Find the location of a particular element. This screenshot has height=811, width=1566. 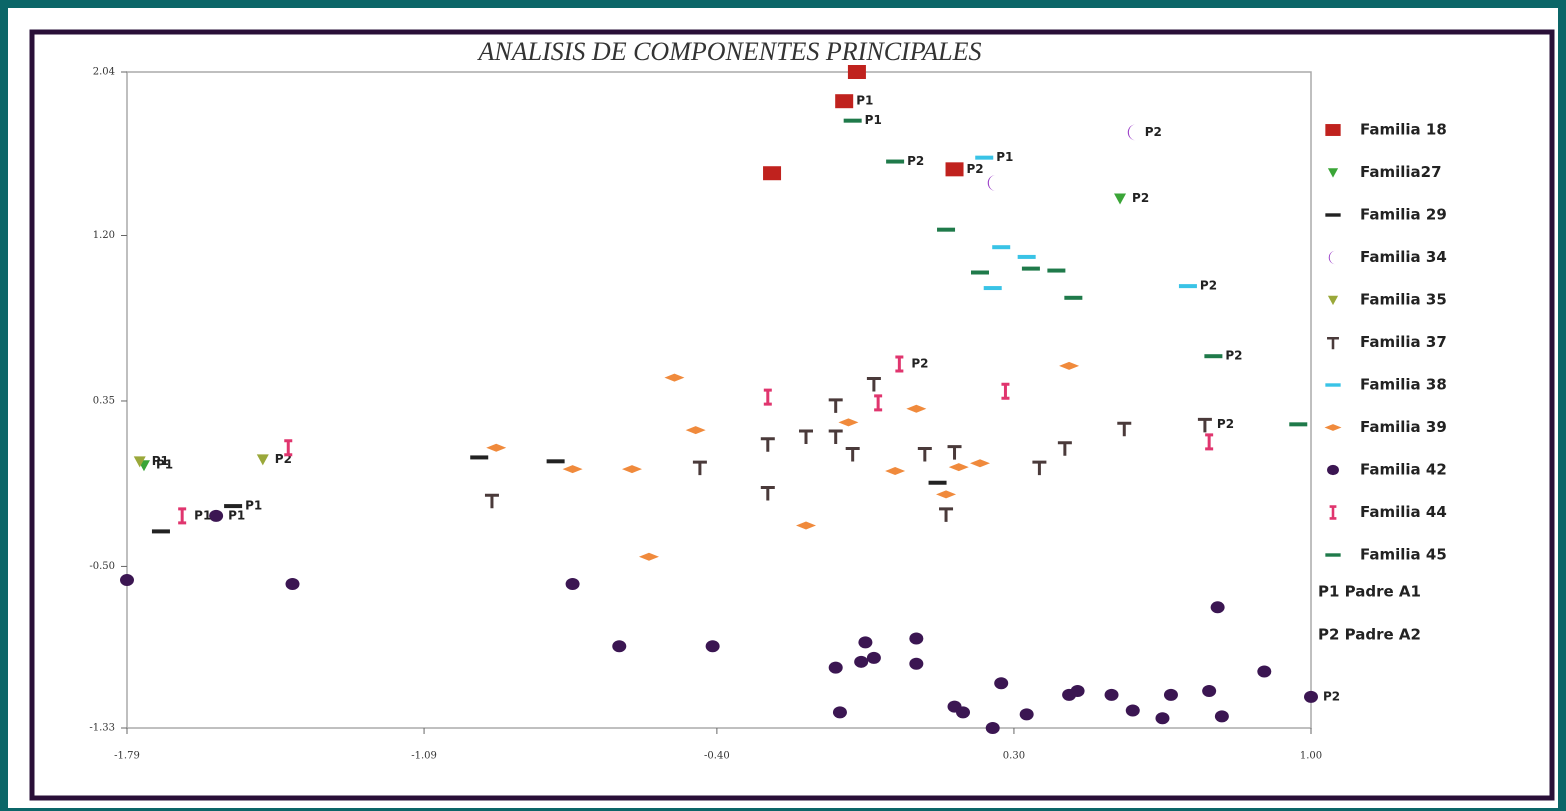

x-tick-label: -0.40 is located at coordinates (717, 756).